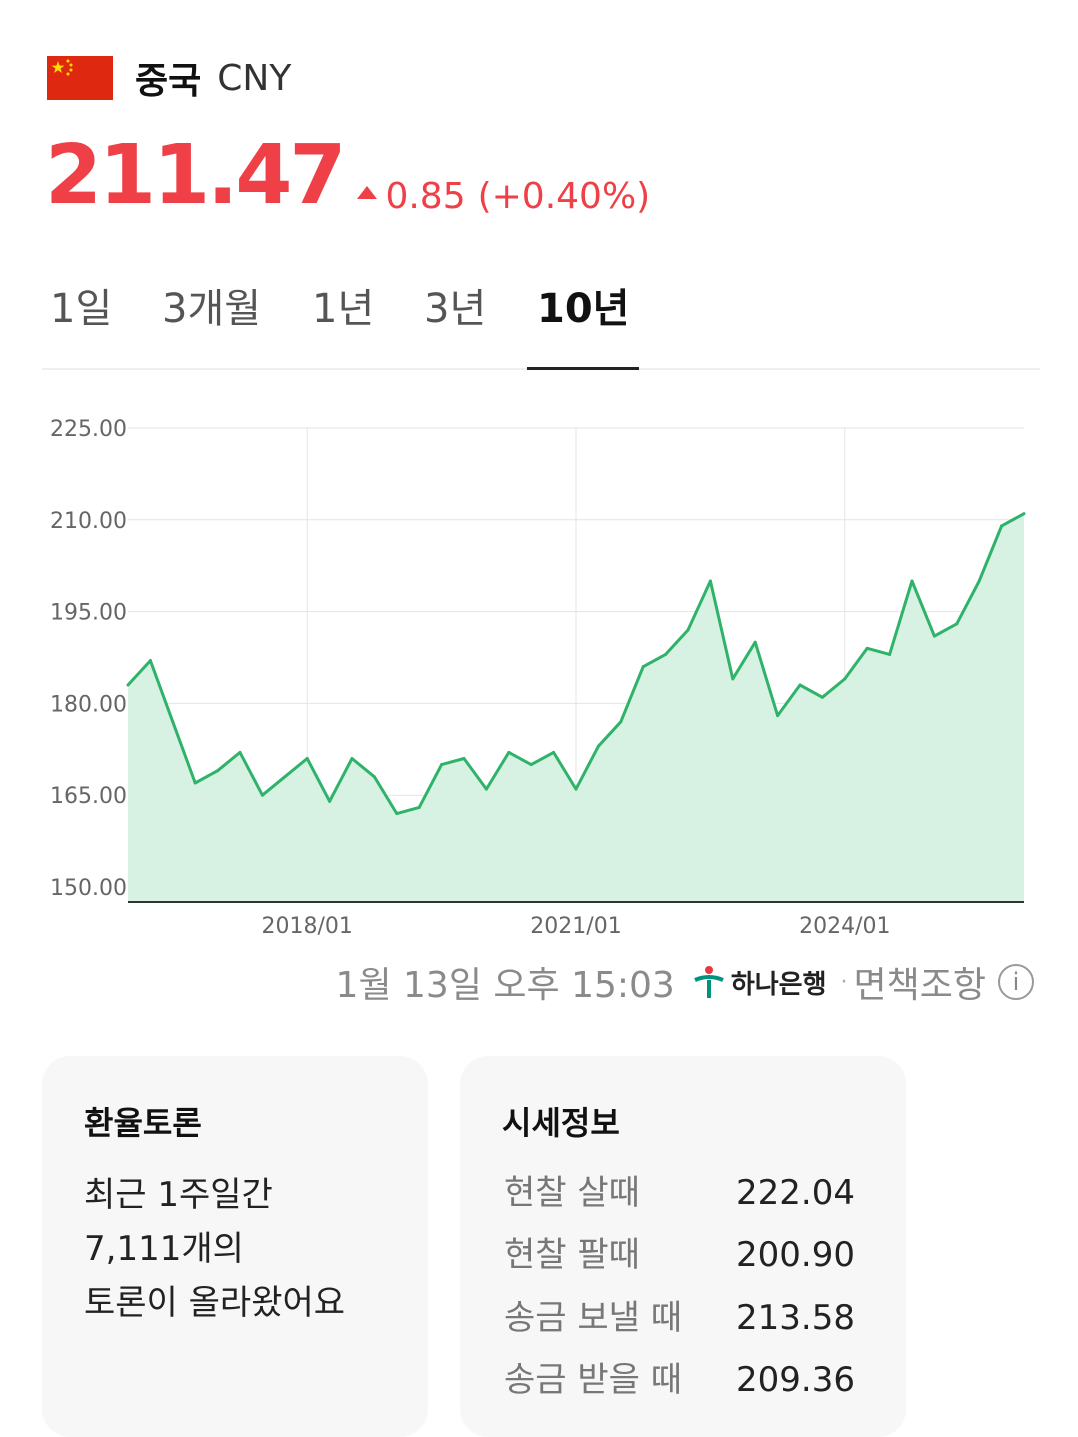 This screenshot has width=1078, height=1437. Describe the element at coordinates (254, 78) in the screenshot. I see `currency-code: CNY` at that location.